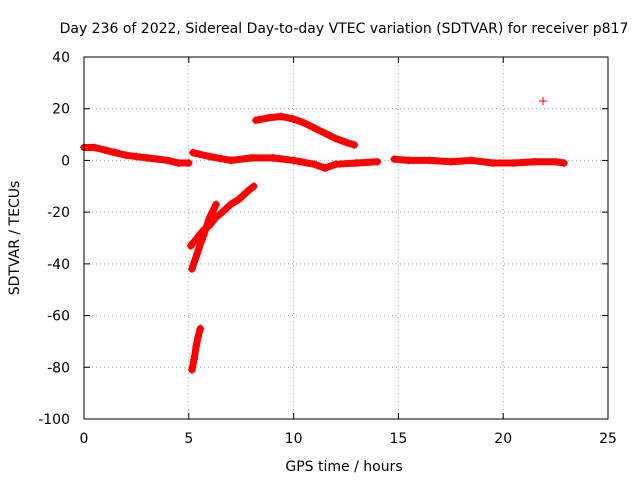  I want to click on series-deep-dip, so click(196, 349).